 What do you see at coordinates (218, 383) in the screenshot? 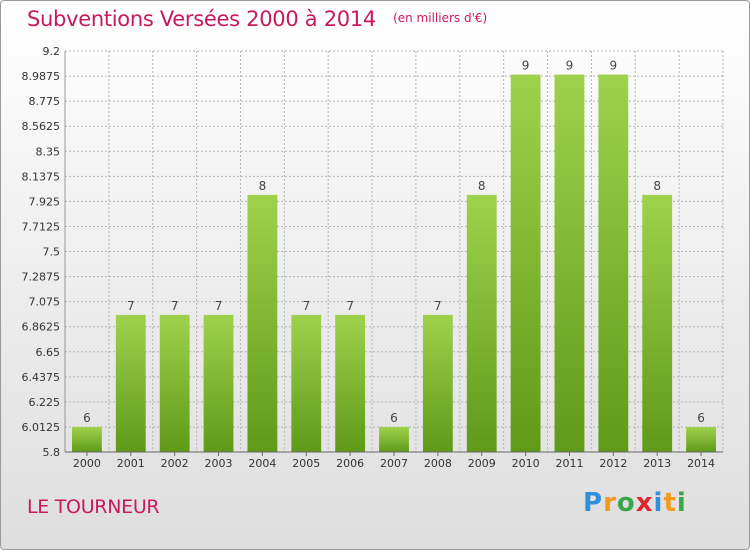
I see `bar-2003` at bounding box center [218, 383].